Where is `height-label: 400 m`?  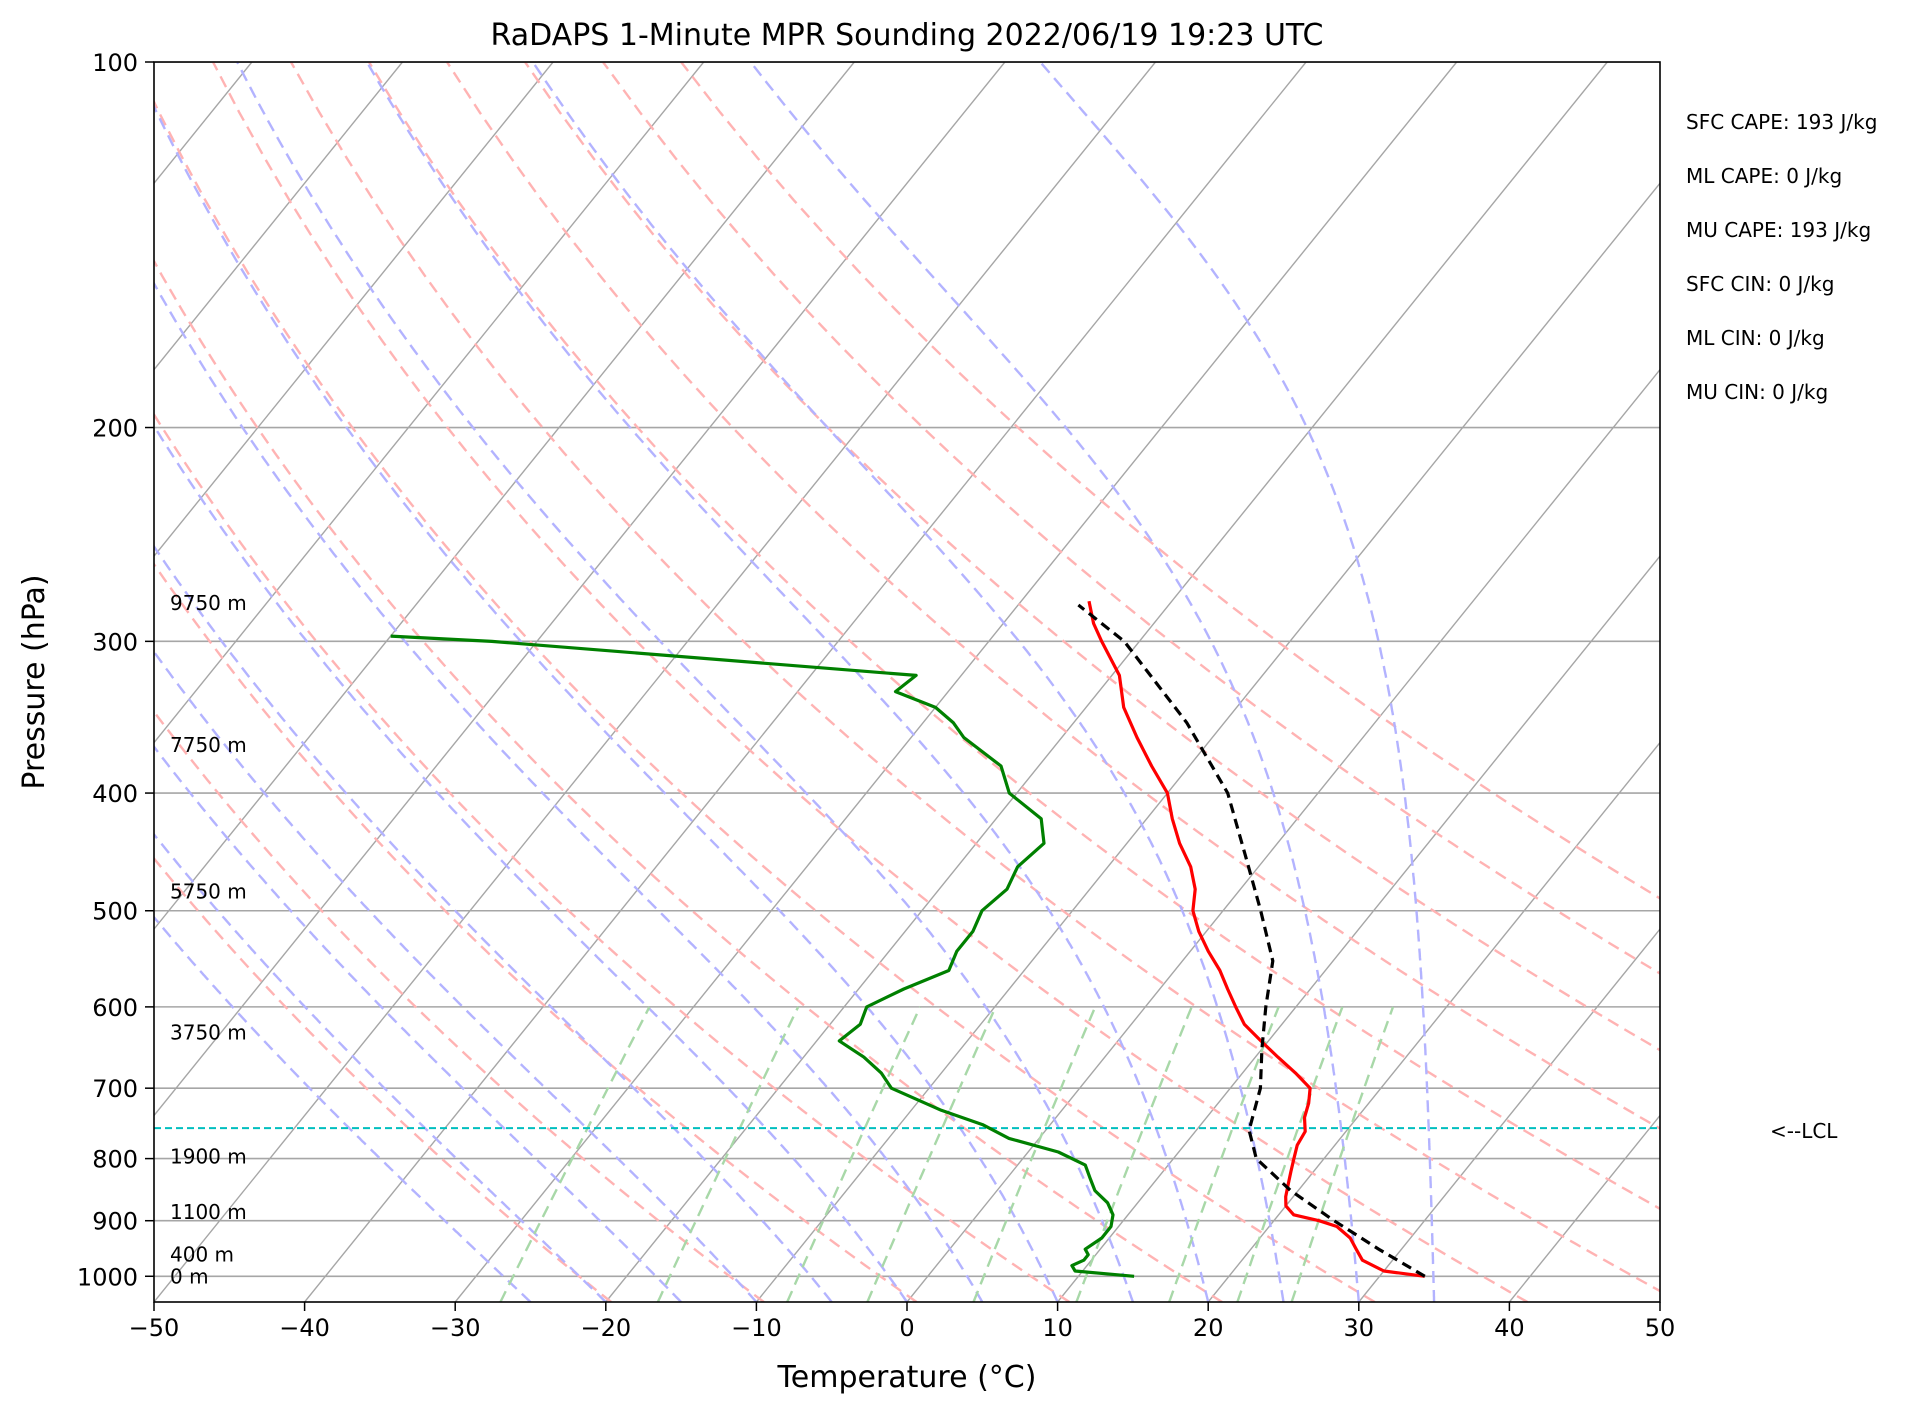 height-label: 400 m is located at coordinates (202, 1255).